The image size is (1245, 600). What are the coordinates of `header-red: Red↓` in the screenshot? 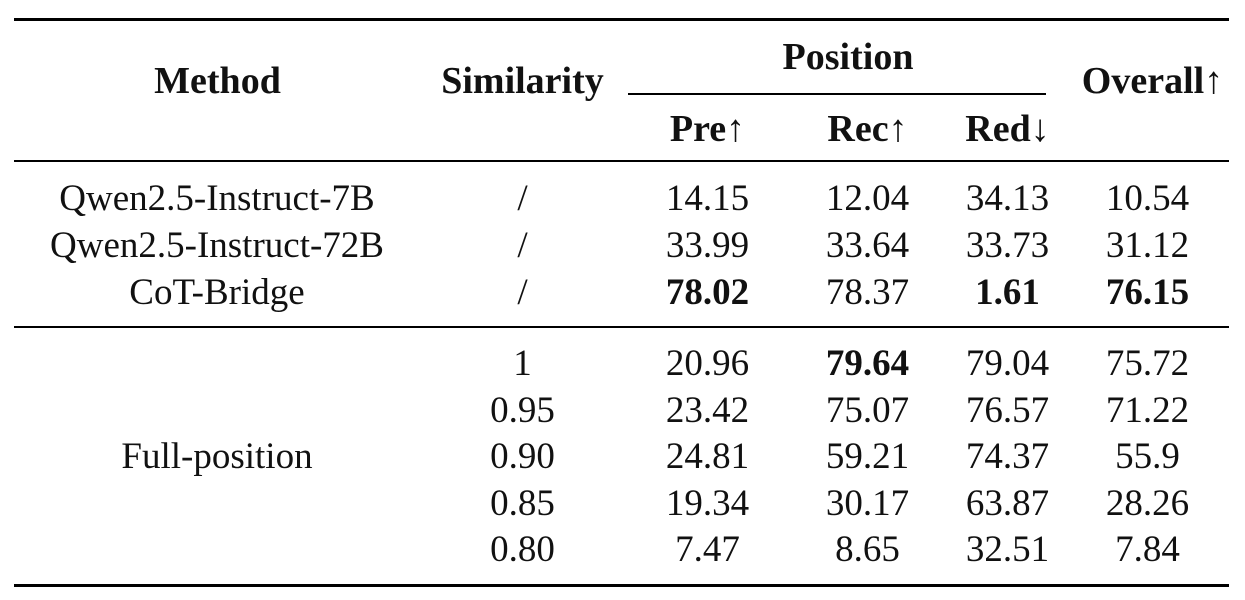 It's located at (1007, 129).